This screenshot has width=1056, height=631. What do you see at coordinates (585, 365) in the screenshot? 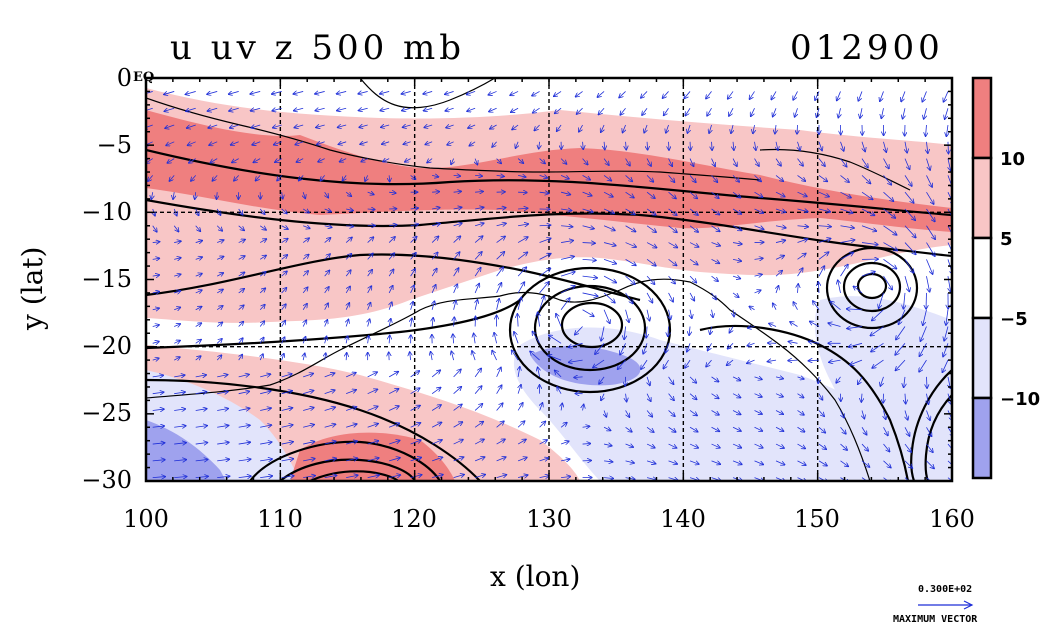
I see `central-low-strong-negative` at bounding box center [585, 365].